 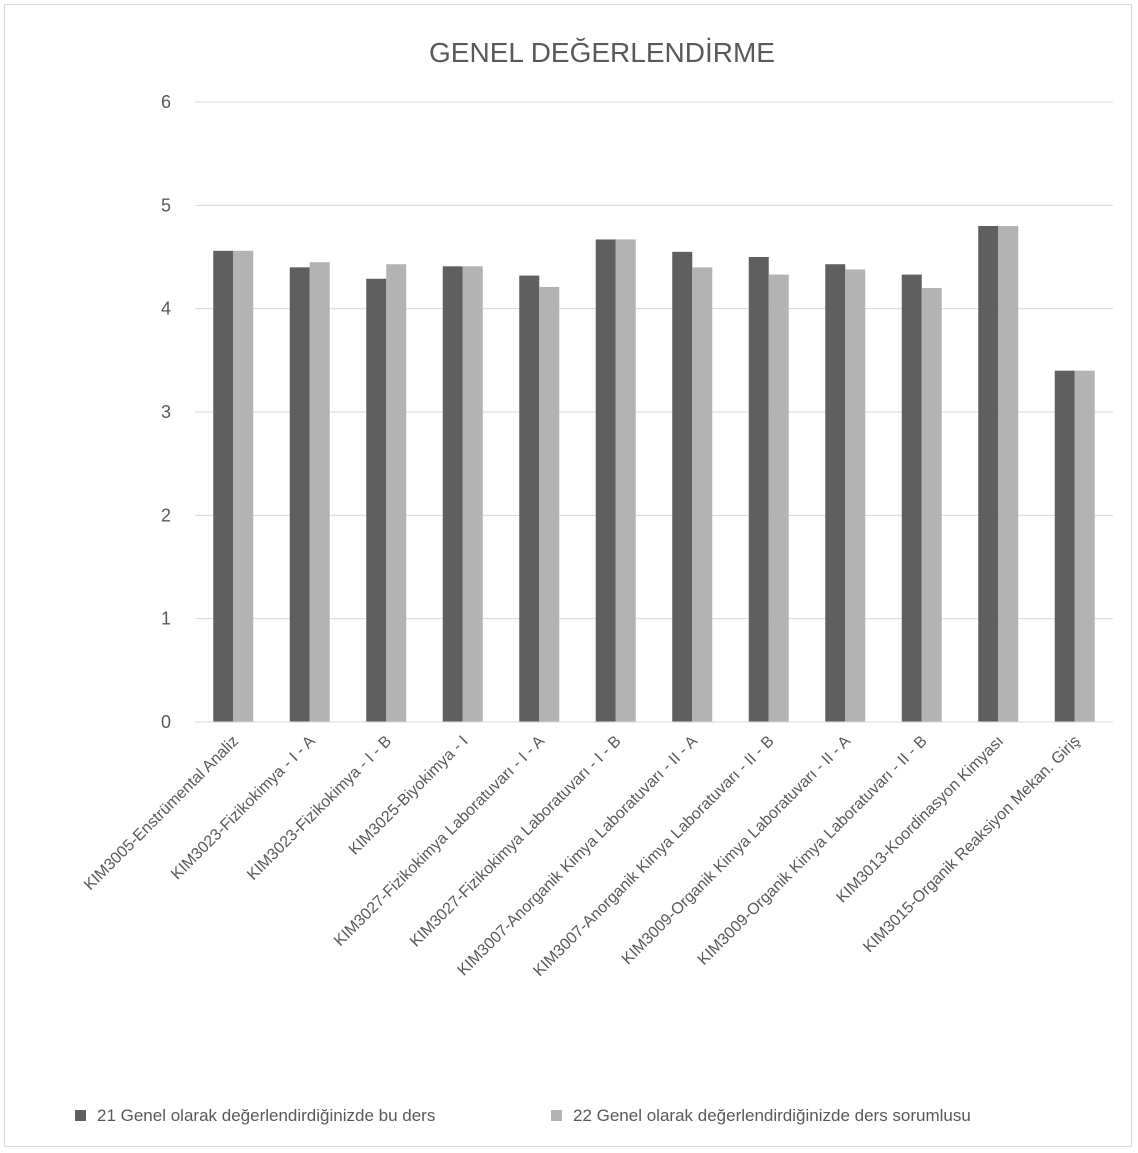 What do you see at coordinates (161, 813) in the screenshot?
I see `x-category-label: KIM3005-Enstrümental Analiz` at bounding box center [161, 813].